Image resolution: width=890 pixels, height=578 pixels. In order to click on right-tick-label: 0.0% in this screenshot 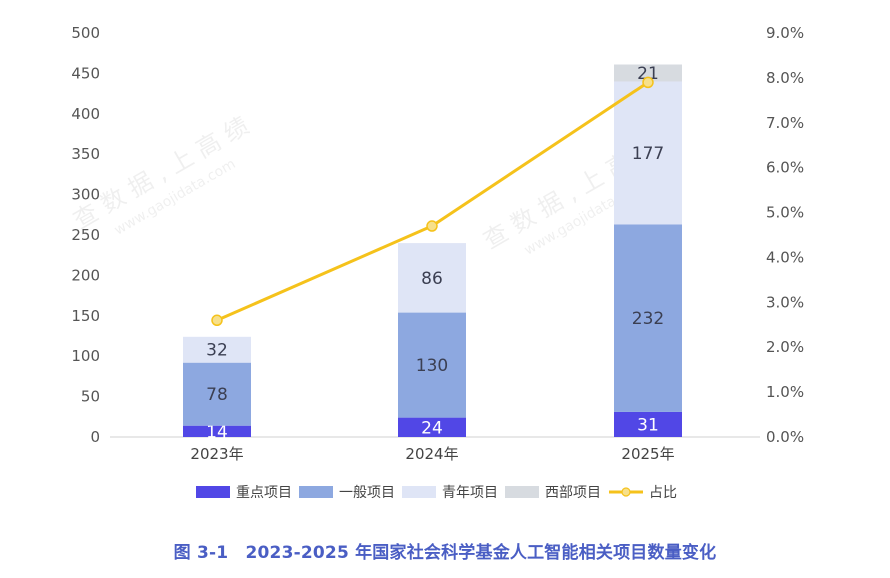, I will do `click(785, 437)`.